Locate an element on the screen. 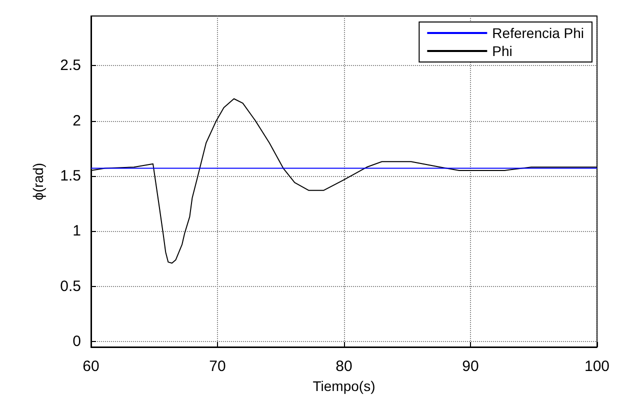 The width and height of the screenshot is (632, 413). y-tick-label: 2.5 is located at coordinates (70, 65).